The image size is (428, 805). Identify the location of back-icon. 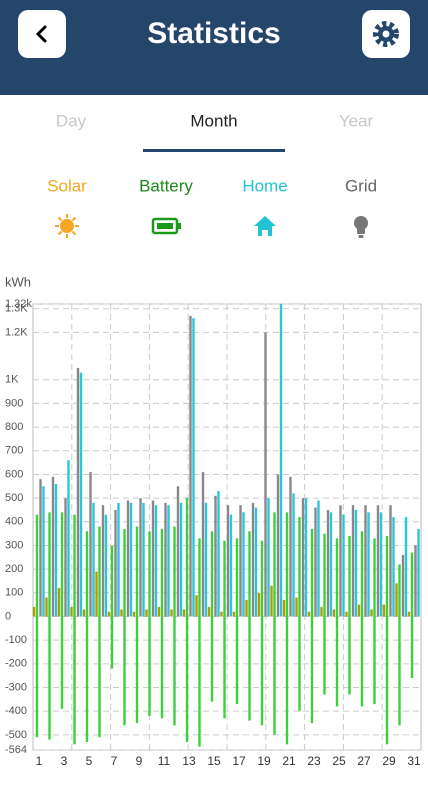
(41, 34).